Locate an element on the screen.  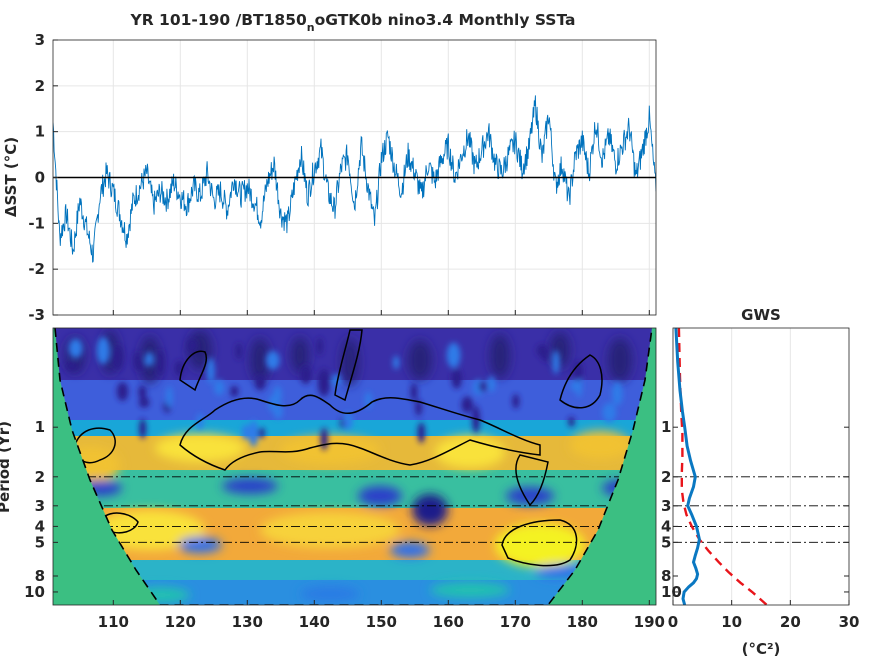
timeseries-ylabel: ΔSST (°C) is located at coordinates (11, 177).